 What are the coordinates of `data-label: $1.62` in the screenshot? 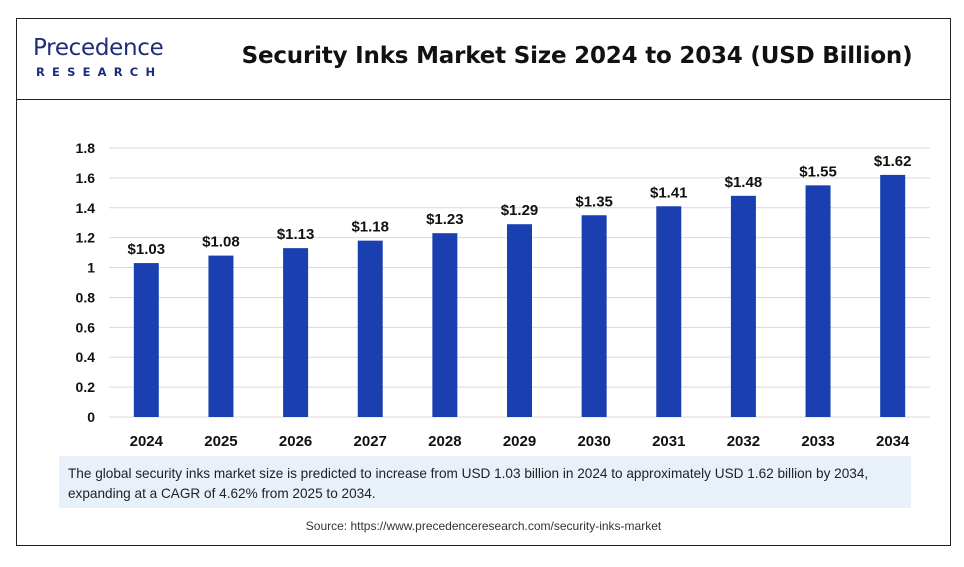 It's located at (893, 161).